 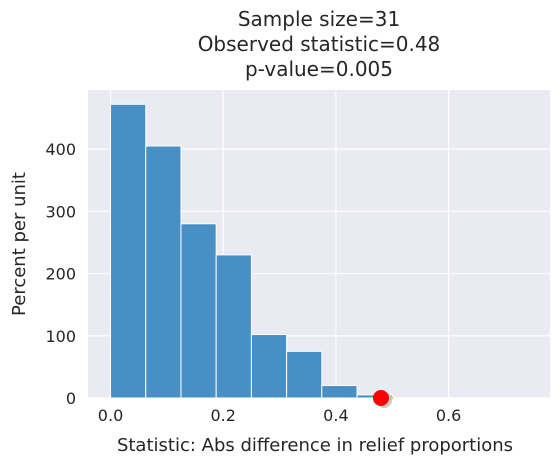 What do you see at coordinates (19, 244) in the screenshot?
I see `y-axis-label: Percent per unit` at bounding box center [19, 244].